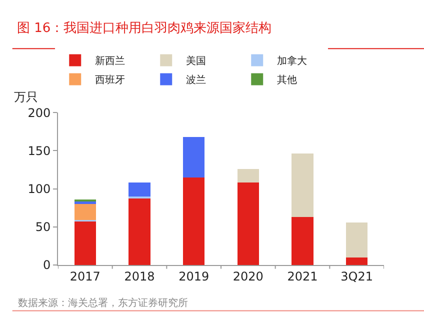  I want to click on x-tick-label: 3Q21, so click(357, 276).